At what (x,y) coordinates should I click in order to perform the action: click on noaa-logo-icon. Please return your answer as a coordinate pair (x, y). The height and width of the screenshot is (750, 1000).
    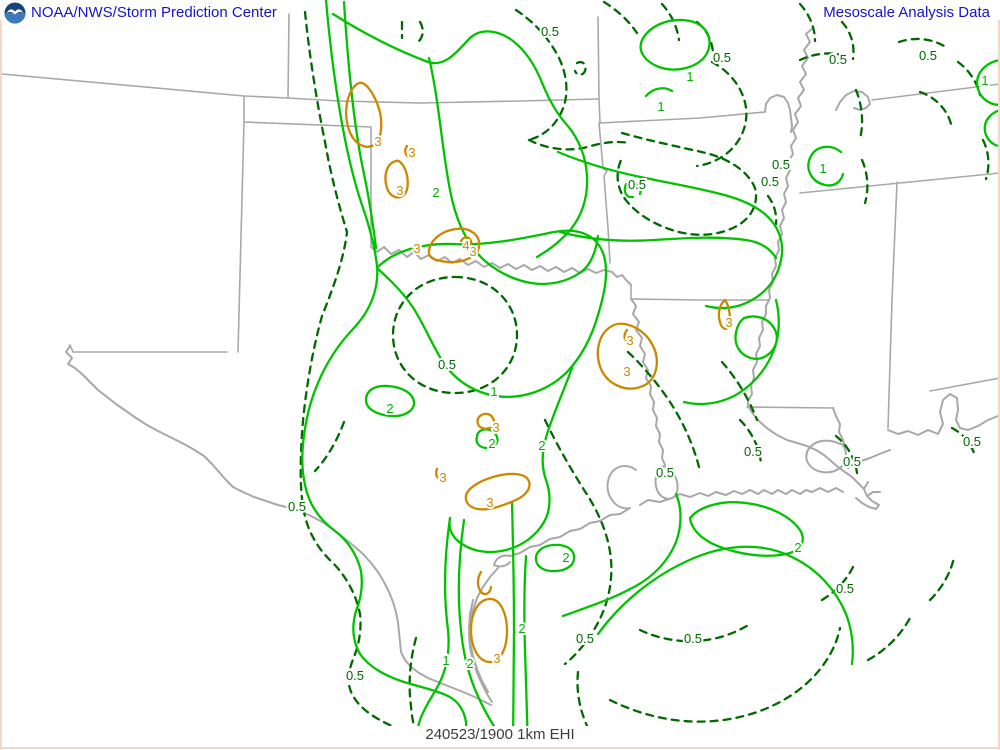
    Looking at the image, I should click on (15, 13).